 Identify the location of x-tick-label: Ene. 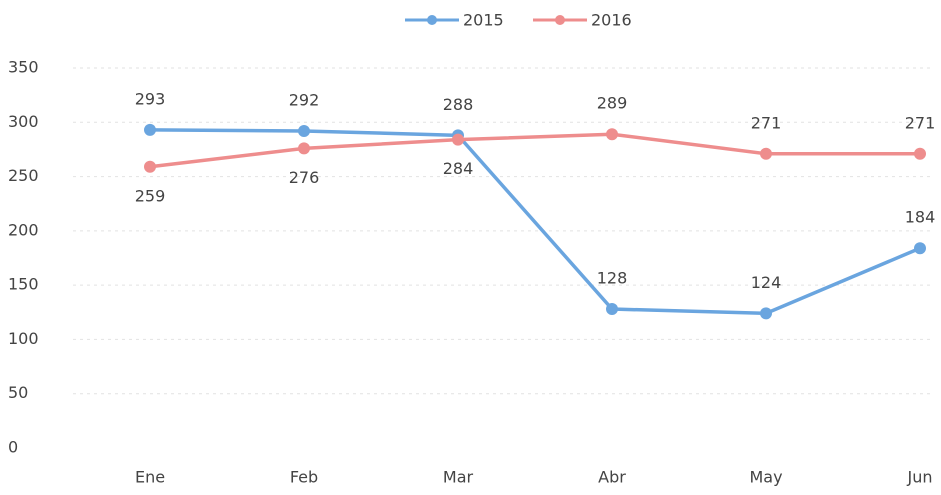
(150, 477).